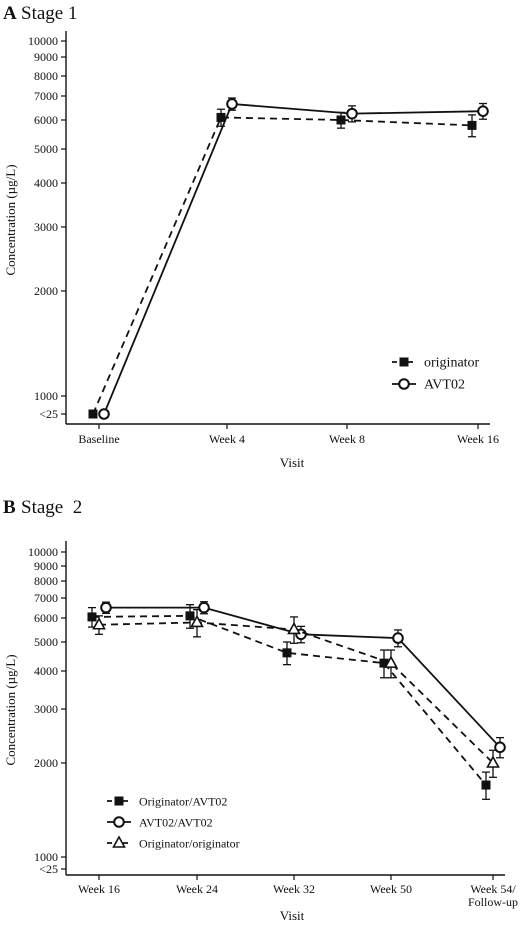 The width and height of the screenshot is (523, 929). I want to click on panel-a-x-tick-label: Week 8, so click(347, 439).